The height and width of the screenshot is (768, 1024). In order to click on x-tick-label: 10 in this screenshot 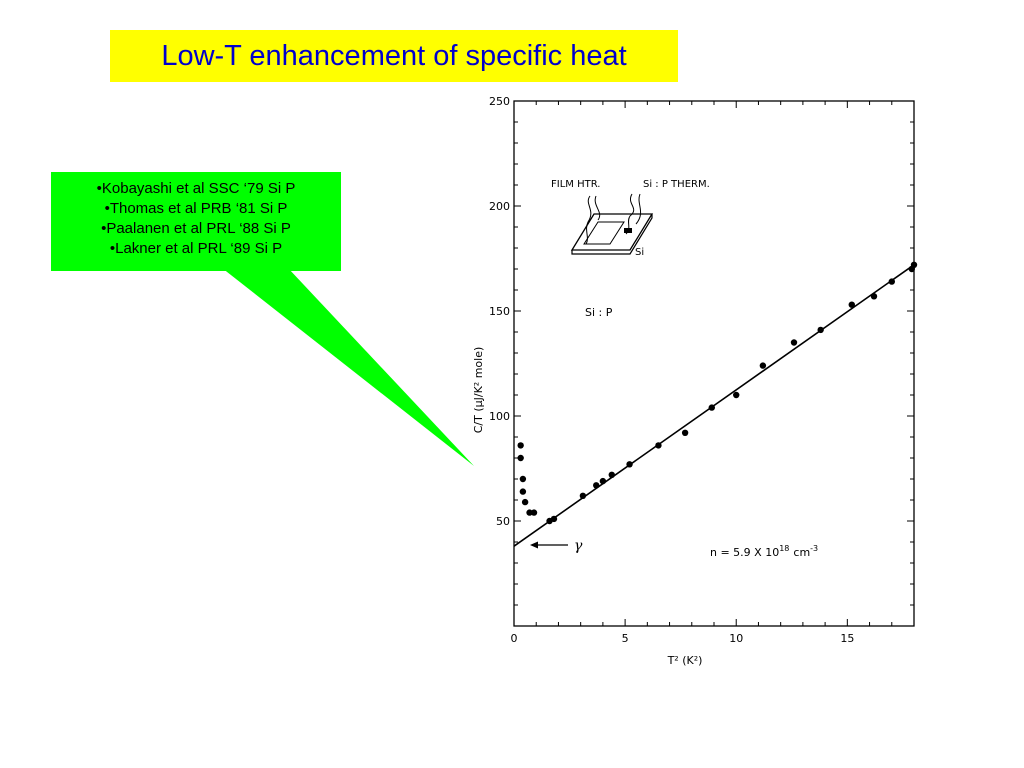, I will do `click(736, 638)`.